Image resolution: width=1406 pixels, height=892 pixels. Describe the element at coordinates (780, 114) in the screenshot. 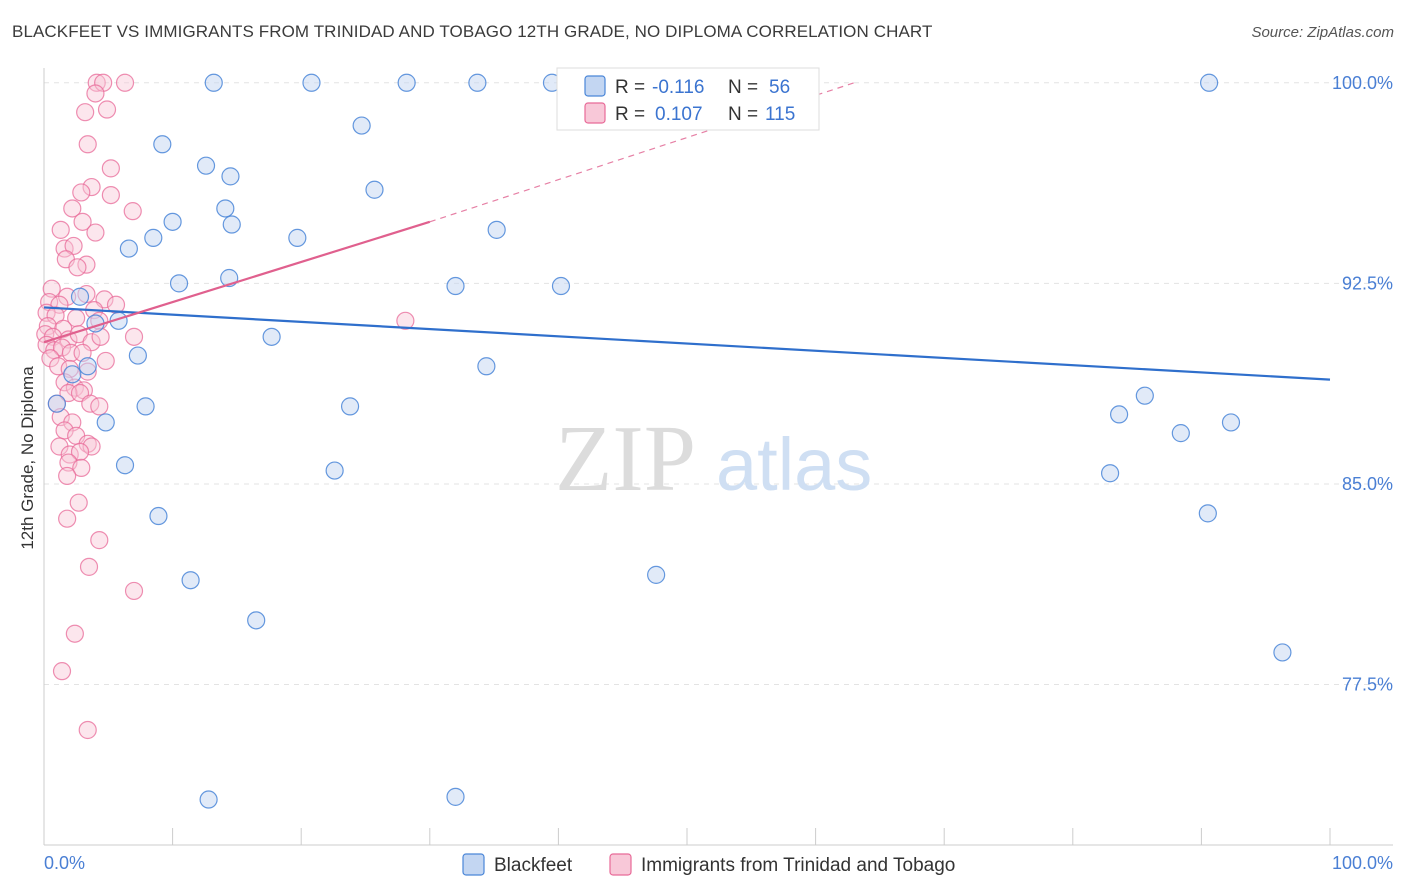

I see `legend-n-value-2: 115` at that location.